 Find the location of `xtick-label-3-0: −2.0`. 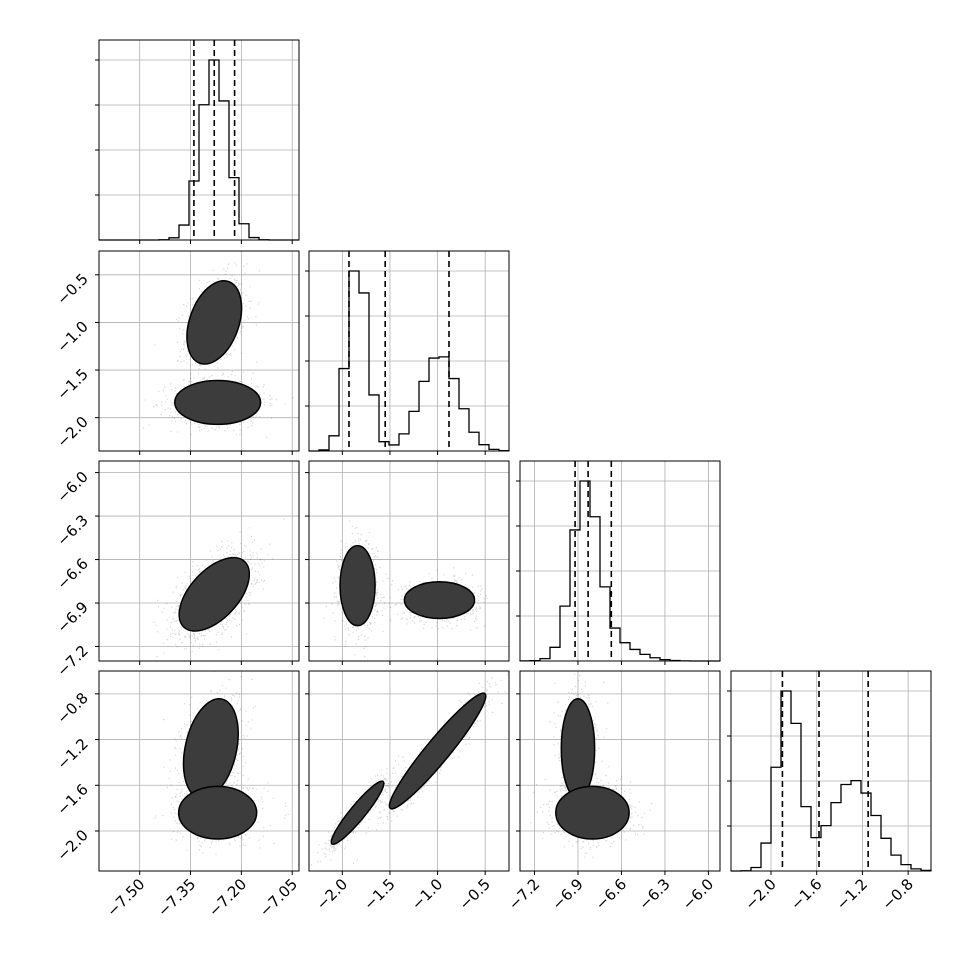

xtick-label-3-0: −2.0 is located at coordinates (760, 894).